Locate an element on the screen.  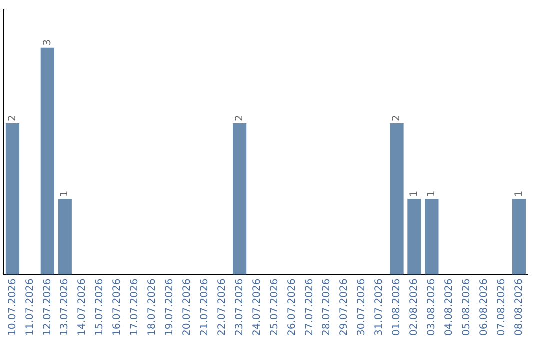
x-tick-label: 28.07.2026 is located at coordinates (327, 307).